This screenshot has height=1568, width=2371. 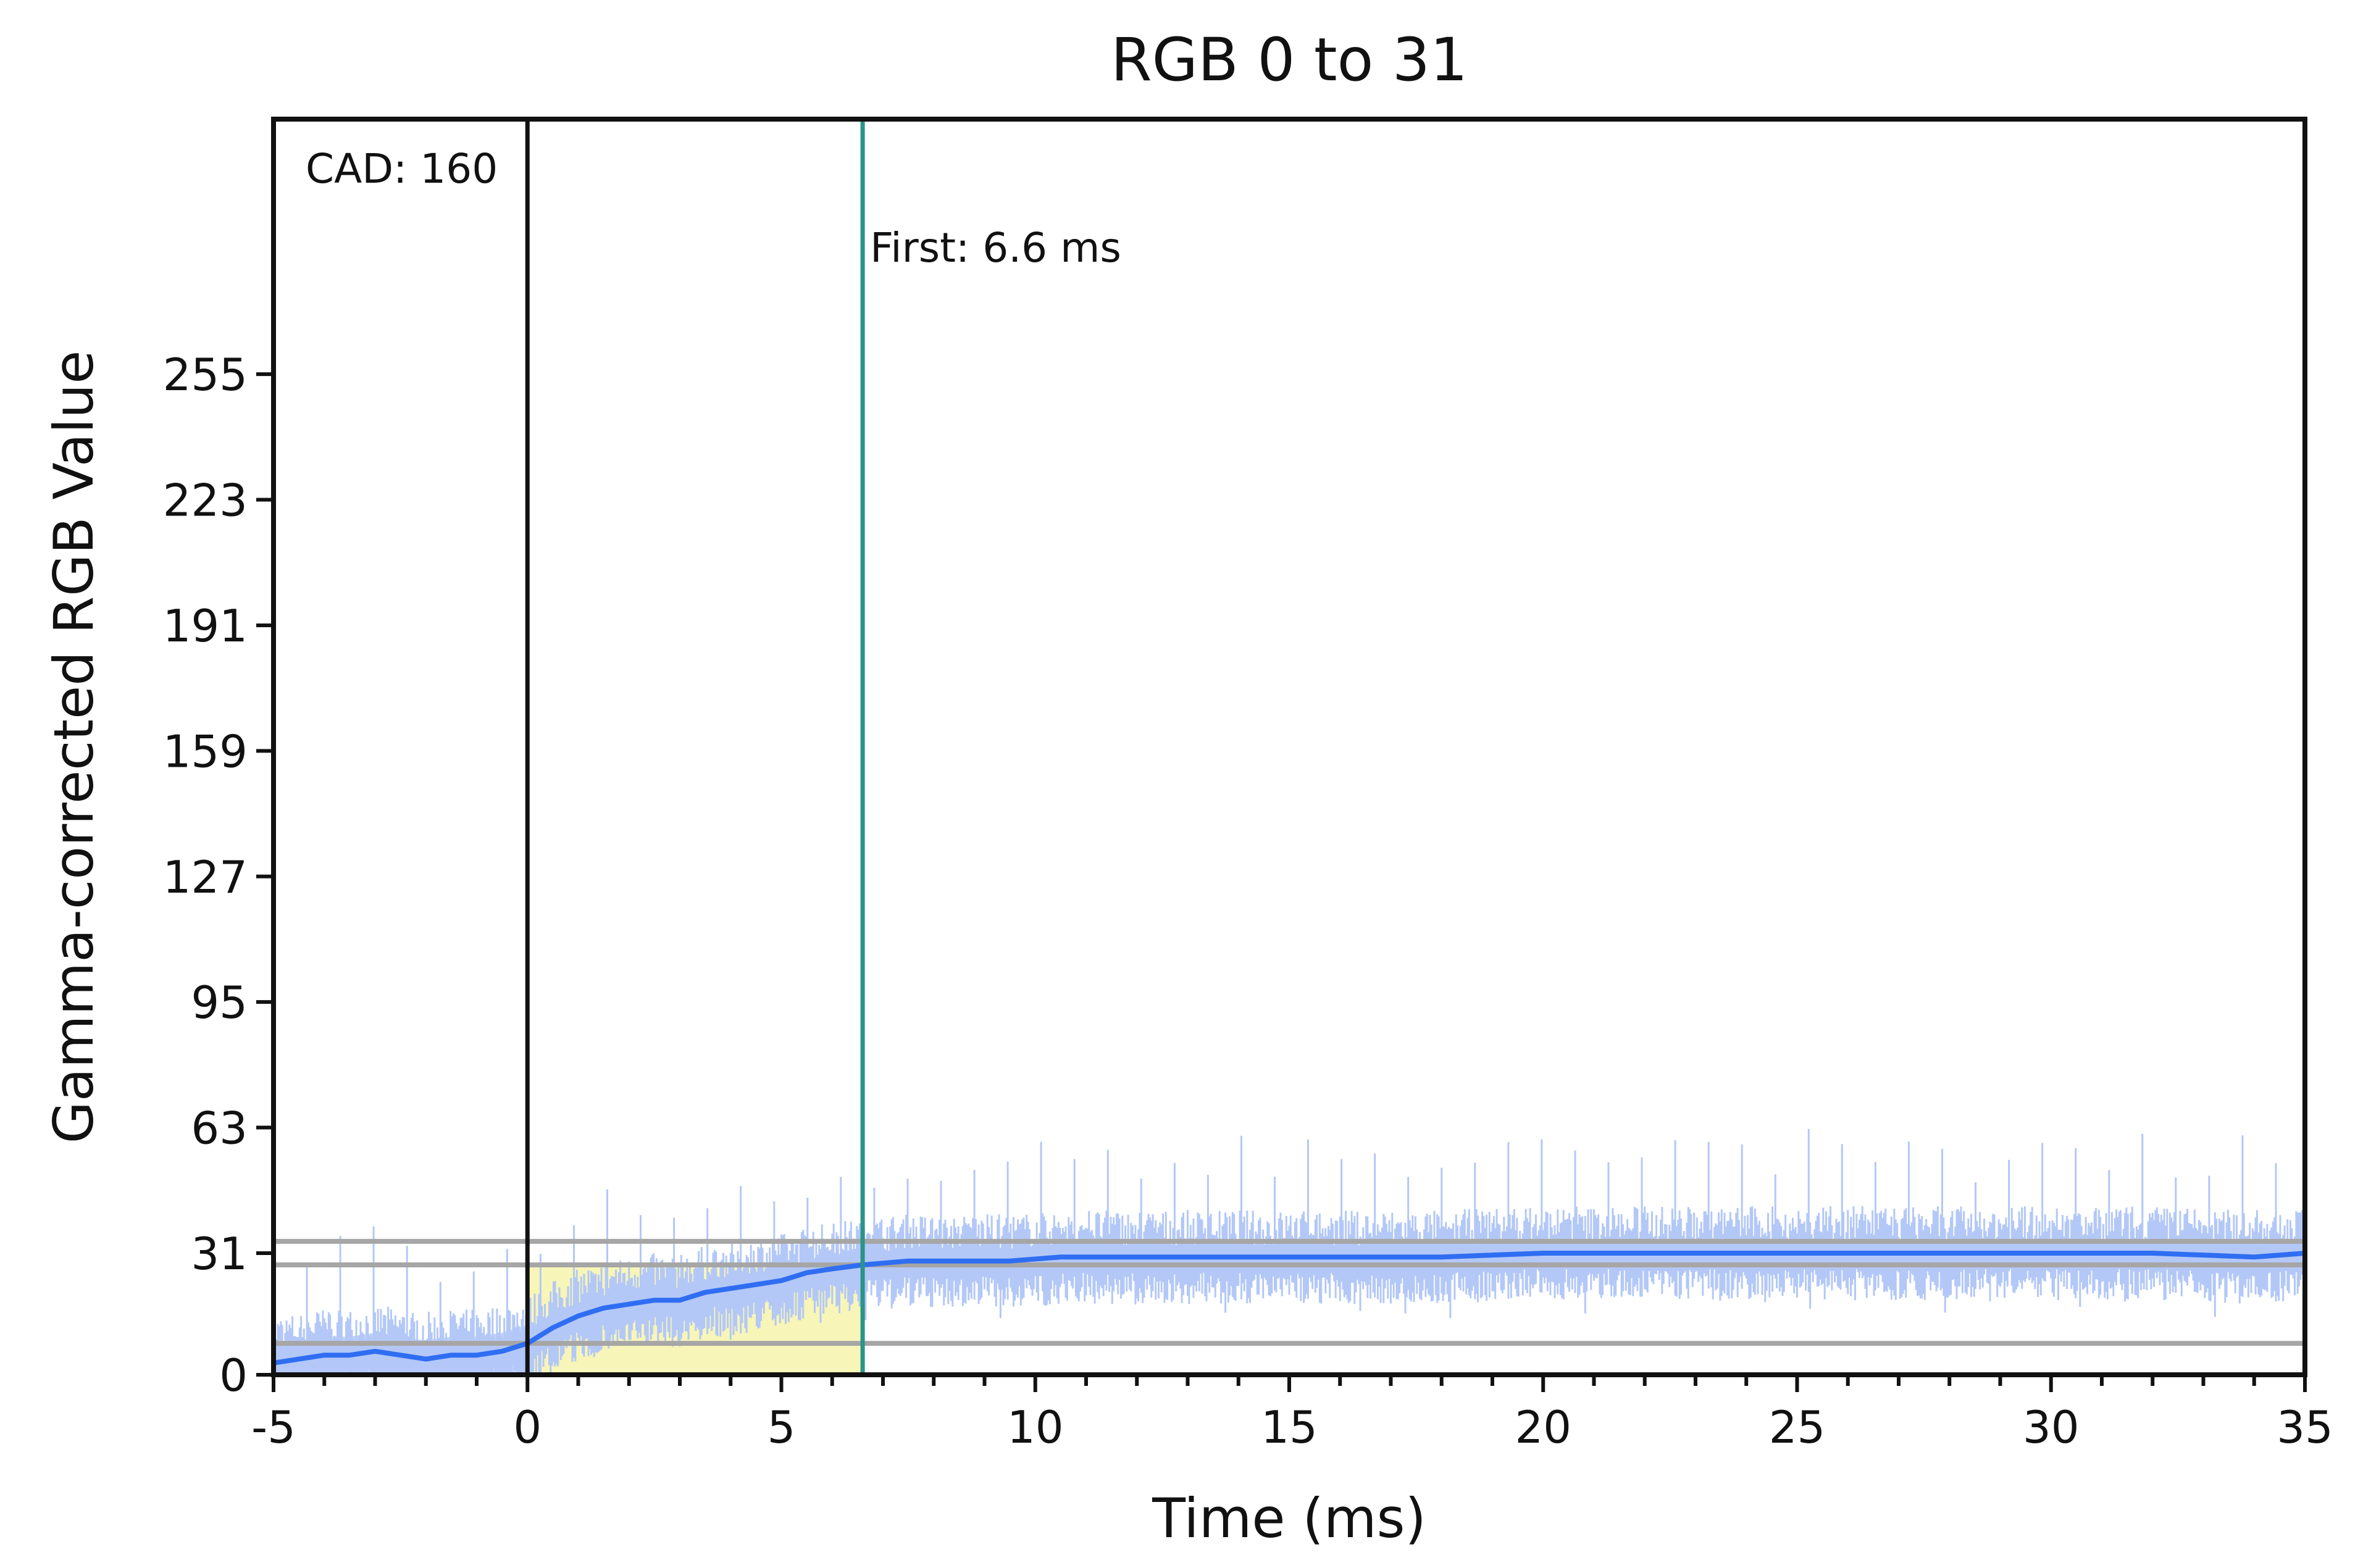 I want to click on smoothed-response-line, so click(x=1289, y=1308).